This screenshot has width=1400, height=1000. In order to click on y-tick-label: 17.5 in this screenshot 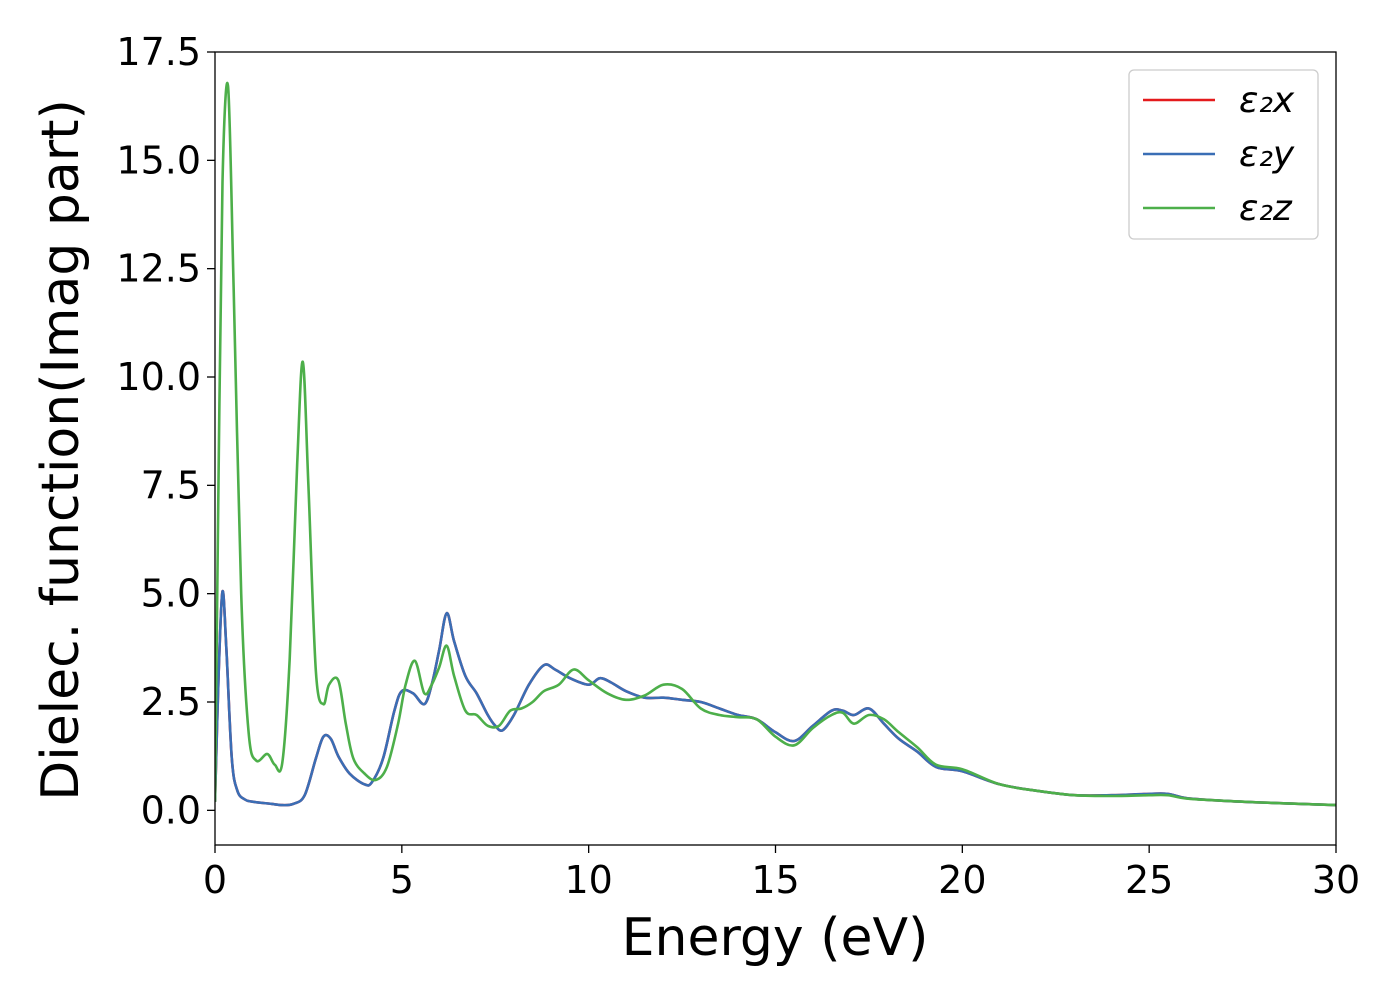, I will do `click(158, 52)`.